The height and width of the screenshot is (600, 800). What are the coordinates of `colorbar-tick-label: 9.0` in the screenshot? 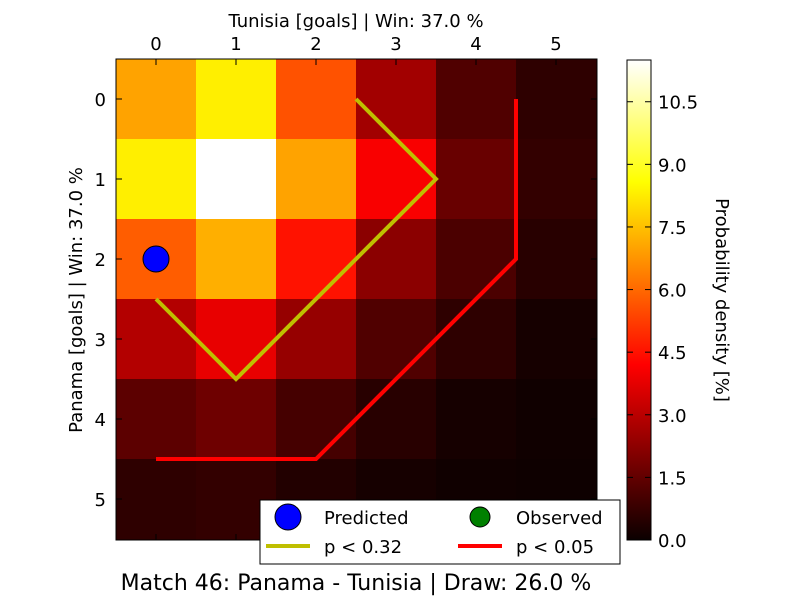 It's located at (672, 165).